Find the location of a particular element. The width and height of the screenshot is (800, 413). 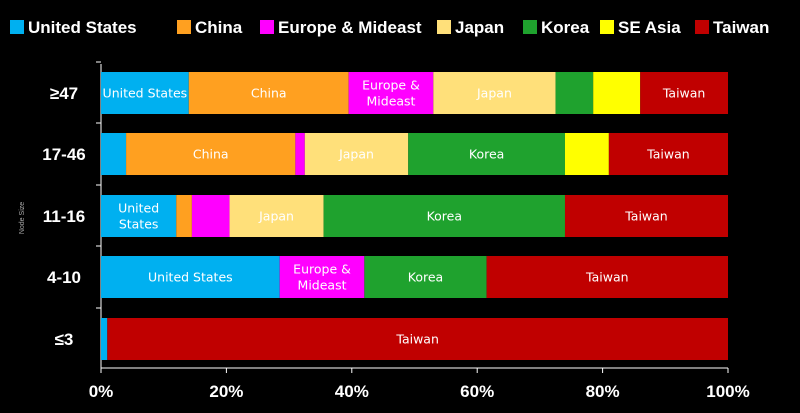

legend-swatch-japan is located at coordinates (444, 27).